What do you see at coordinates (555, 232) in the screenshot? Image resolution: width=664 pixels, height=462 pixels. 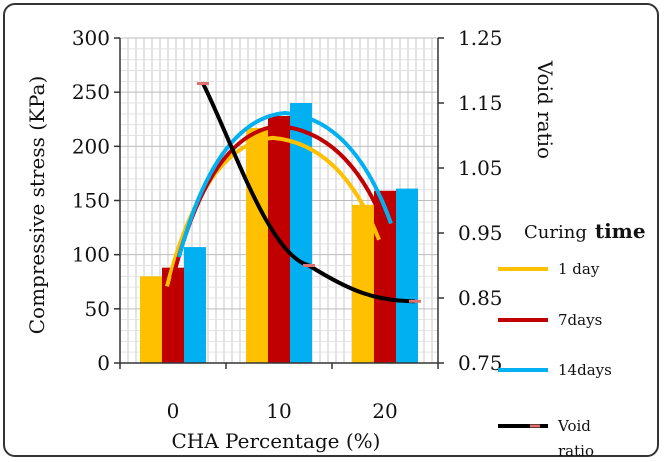 I see `legend-title-main: Curing` at bounding box center [555, 232].